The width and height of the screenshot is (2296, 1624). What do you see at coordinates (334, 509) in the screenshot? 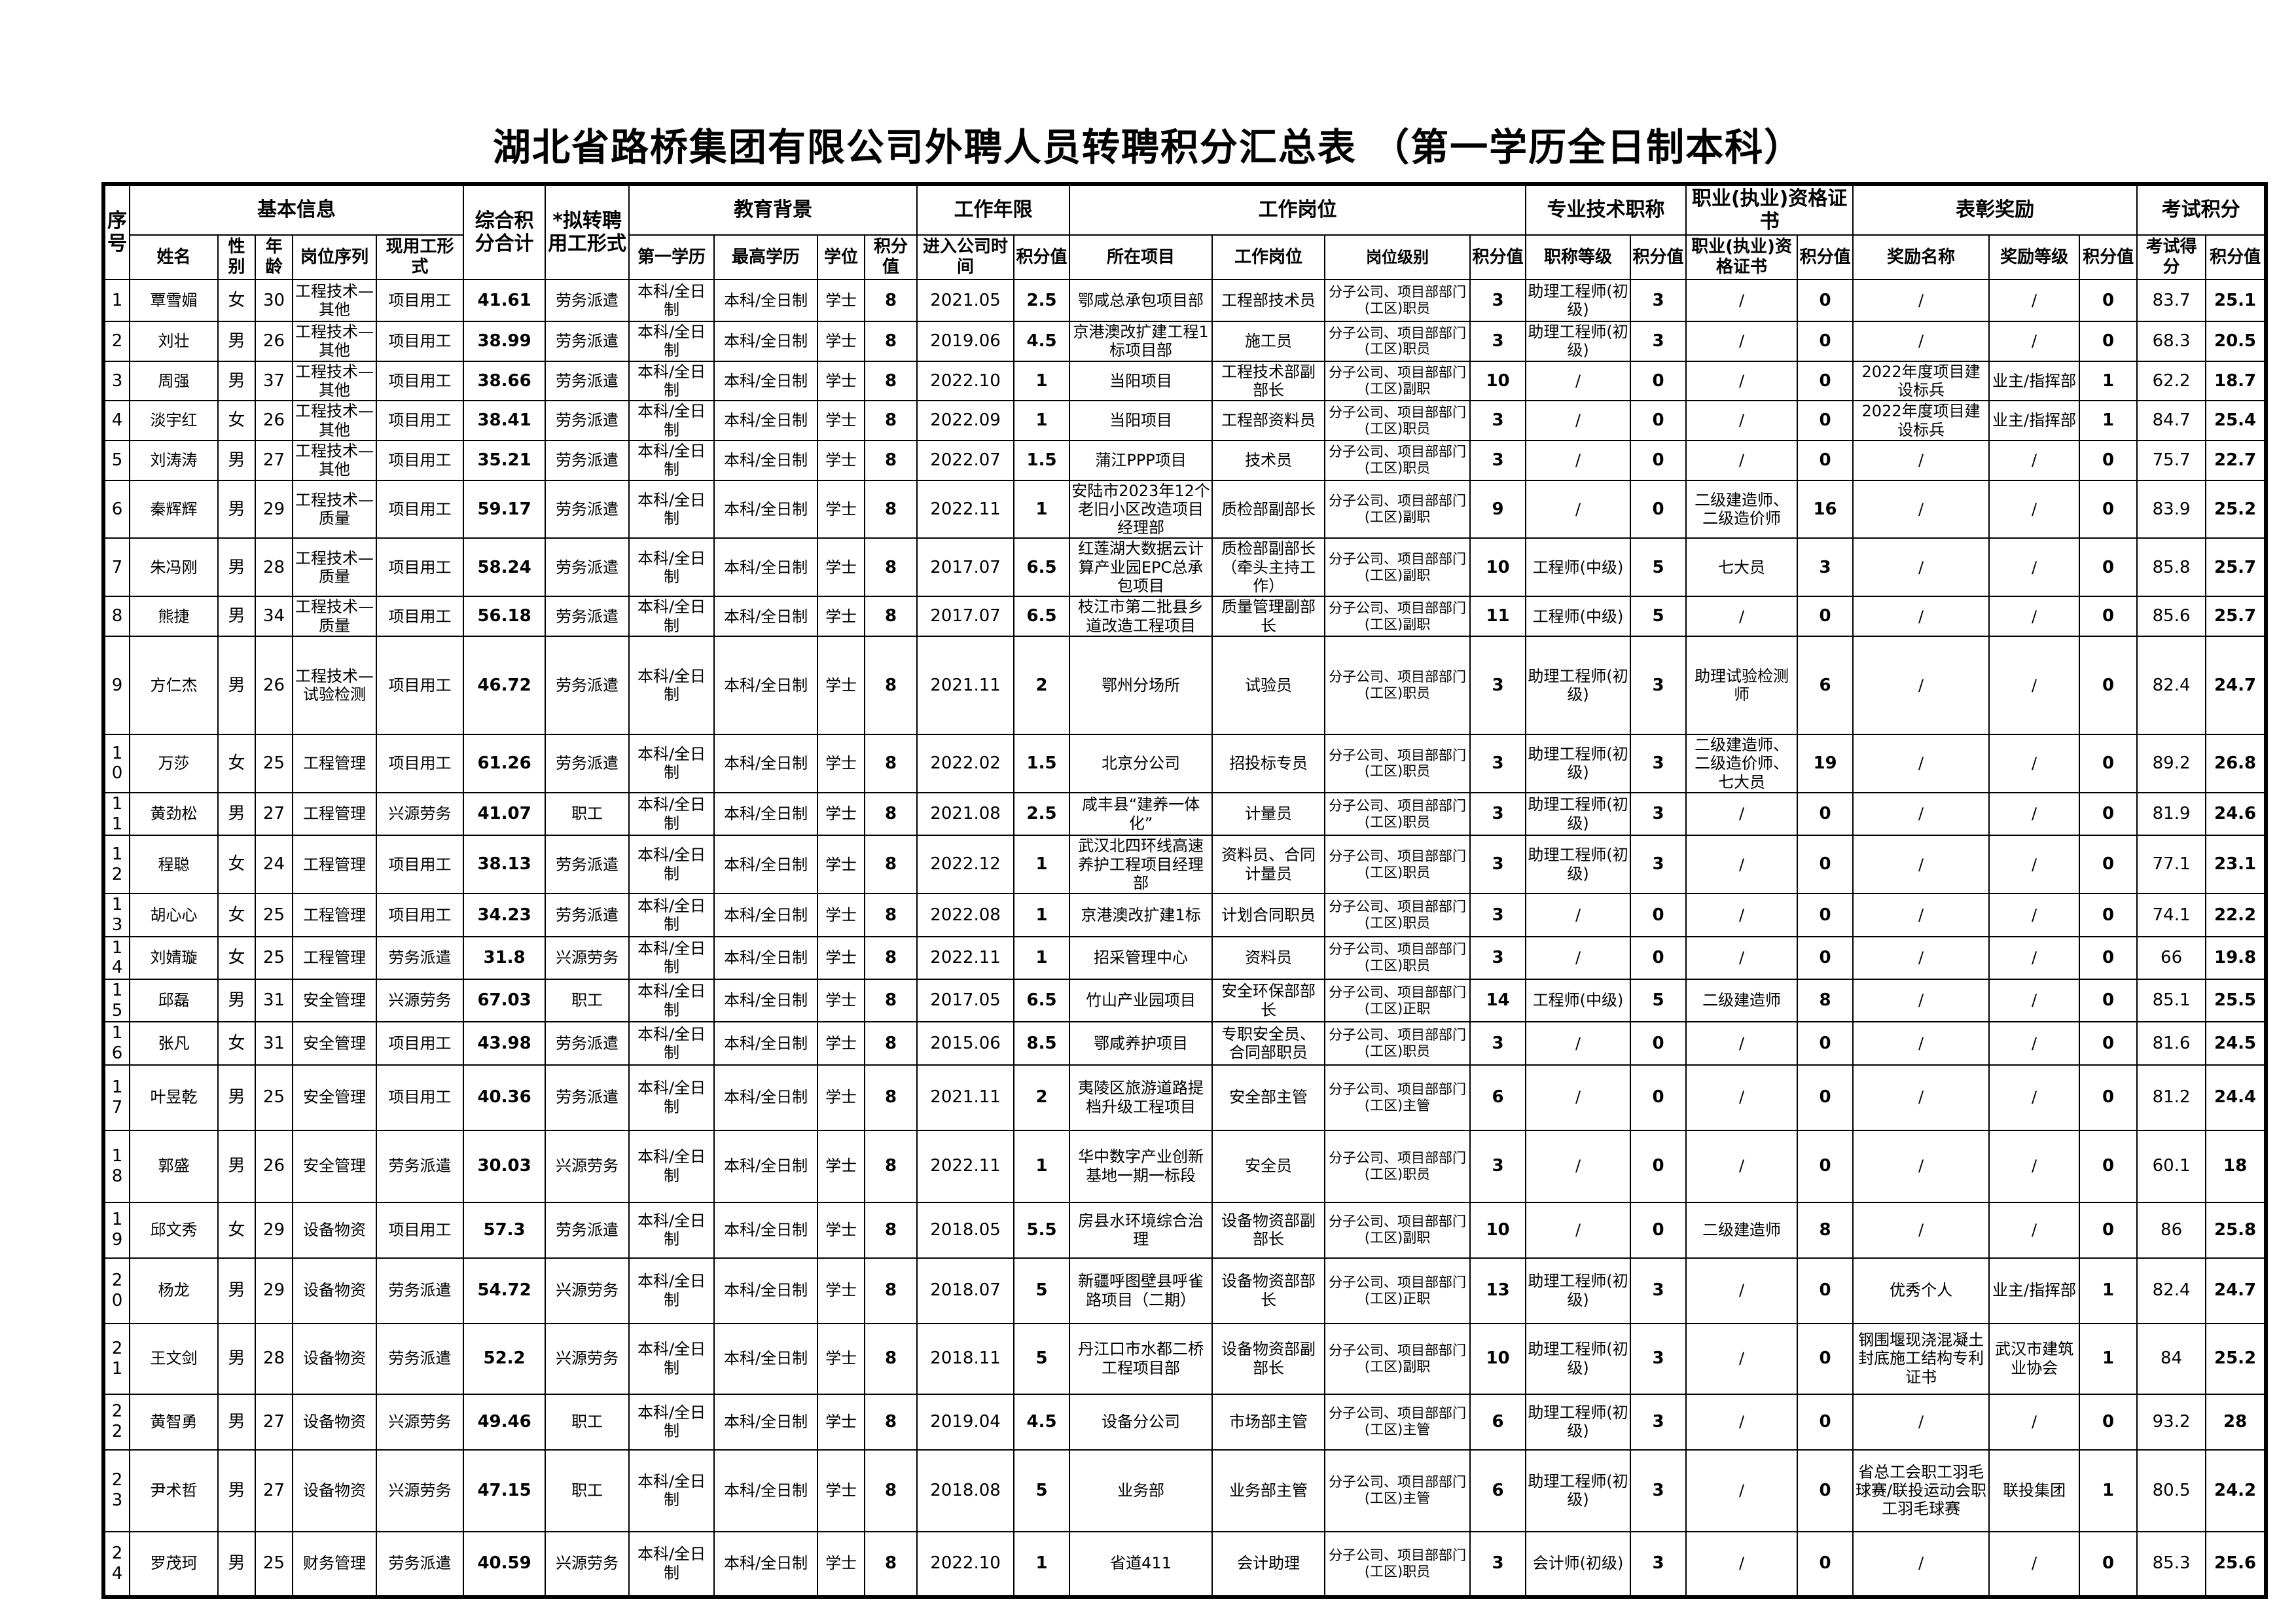
I see `cell: 工程技术—质量` at bounding box center [334, 509].